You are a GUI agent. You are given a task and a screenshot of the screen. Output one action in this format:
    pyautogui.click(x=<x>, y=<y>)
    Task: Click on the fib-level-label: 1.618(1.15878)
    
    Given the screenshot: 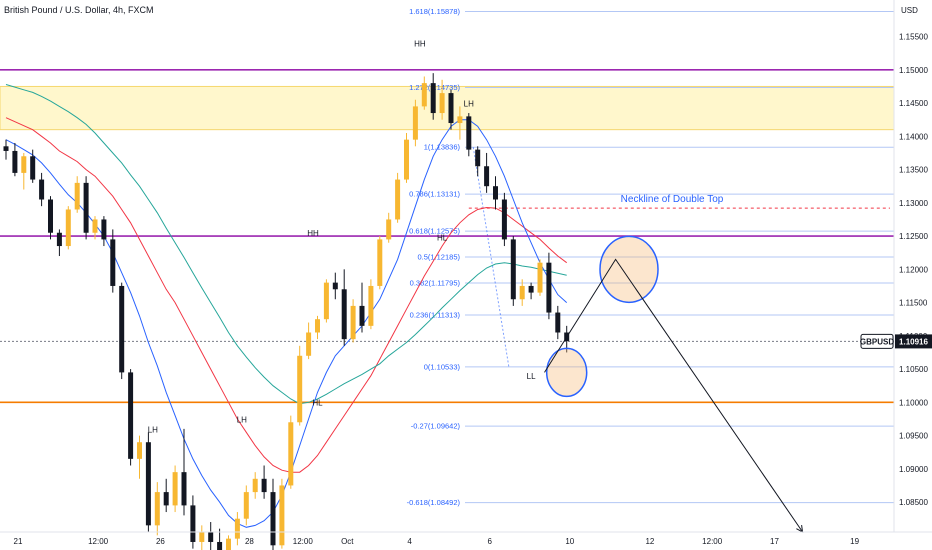 What is the action you would take?
    pyautogui.click(x=434, y=11)
    